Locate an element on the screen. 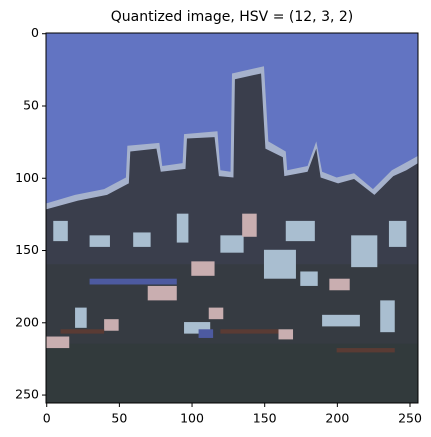 This screenshot has width=431, height=437. chart-title: Quantized image, HSV = (12, 3, 2) is located at coordinates (232, 17).